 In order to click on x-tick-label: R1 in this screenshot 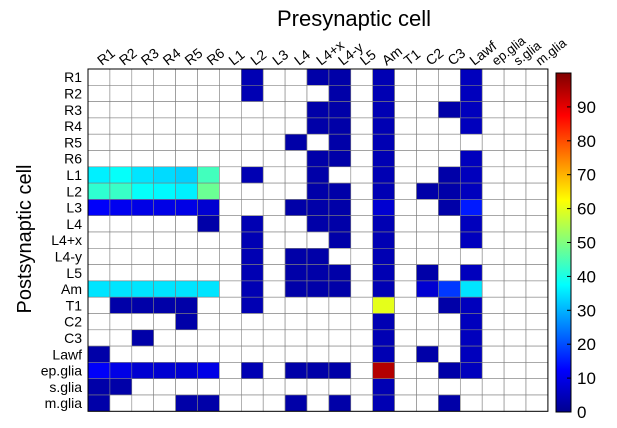, I will do `click(106, 57)`.